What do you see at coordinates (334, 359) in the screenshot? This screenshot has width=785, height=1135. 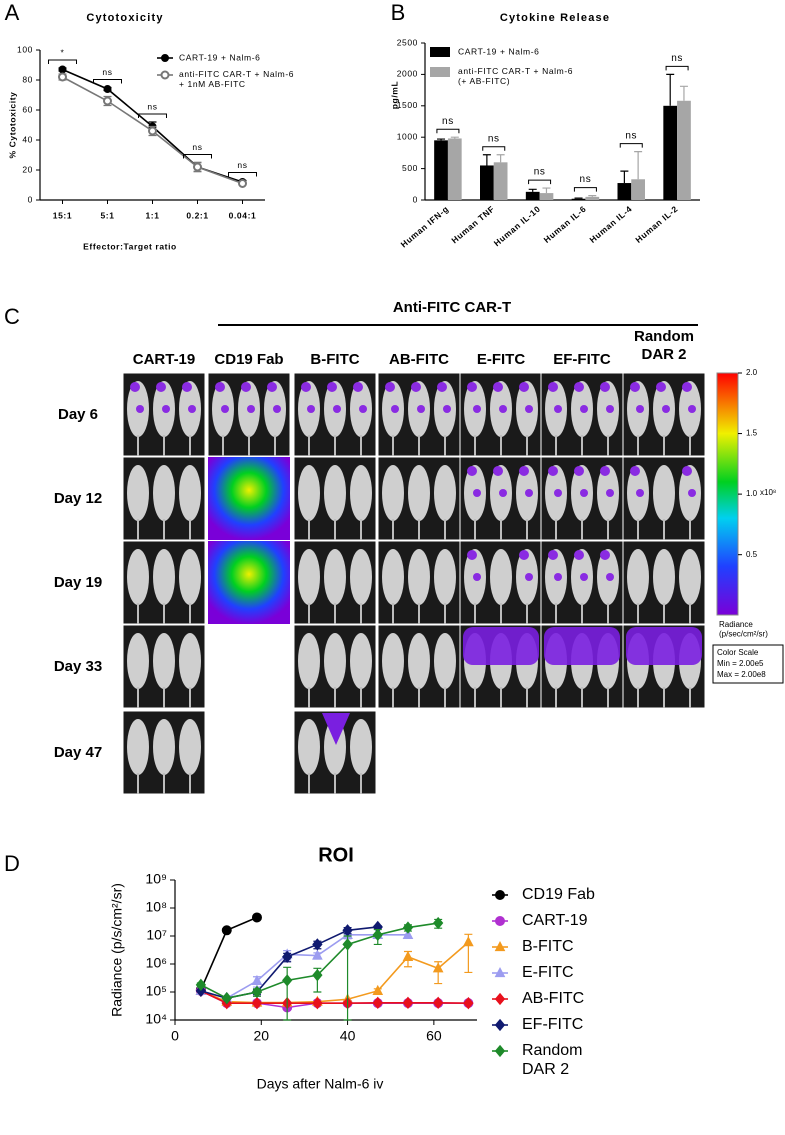 I see `column-label: B-FITC` at bounding box center [334, 359].